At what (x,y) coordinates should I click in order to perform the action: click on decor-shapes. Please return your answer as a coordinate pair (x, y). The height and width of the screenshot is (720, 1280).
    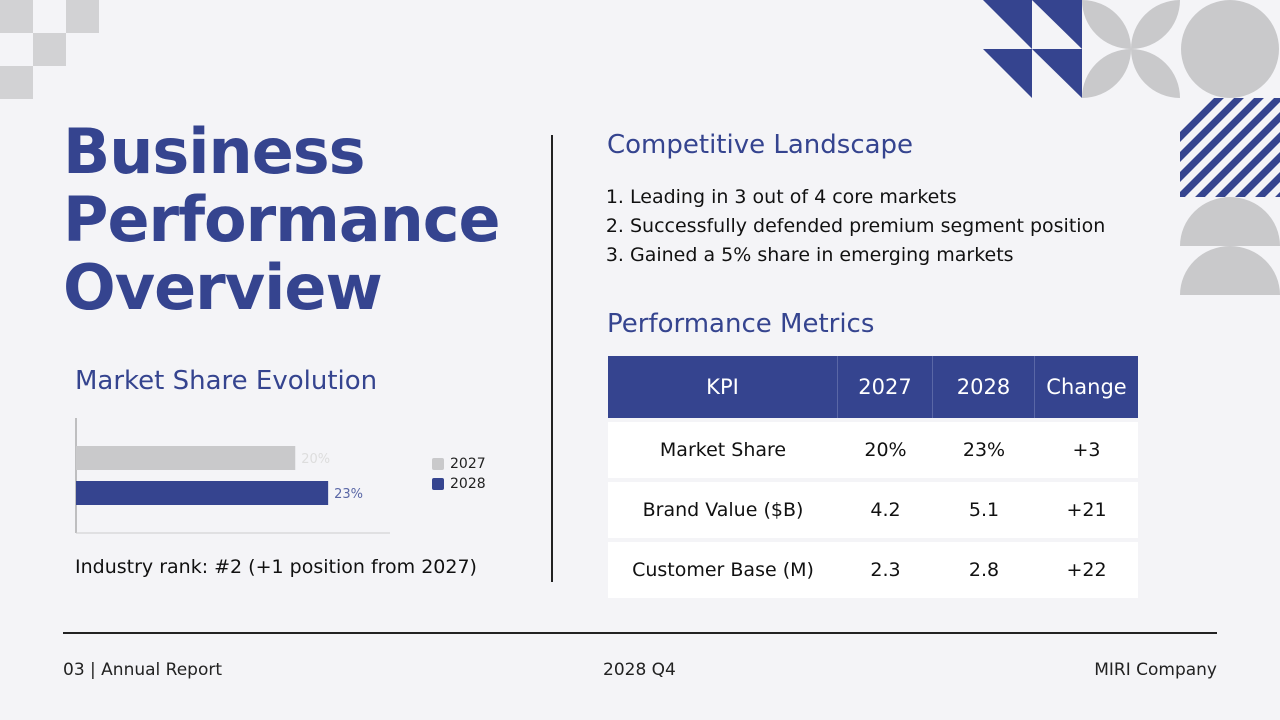
    Looking at the image, I should click on (1131, 147).